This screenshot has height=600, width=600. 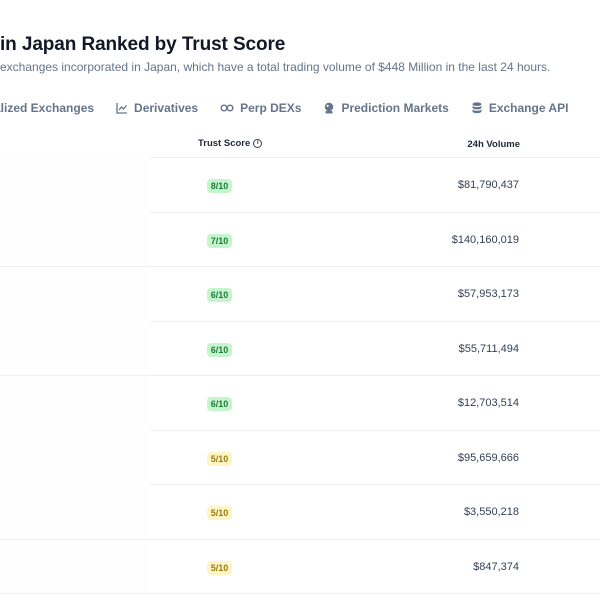 What do you see at coordinates (300, 239) in the screenshot?
I see `table-row: 7/10 $140,160,019` at bounding box center [300, 239].